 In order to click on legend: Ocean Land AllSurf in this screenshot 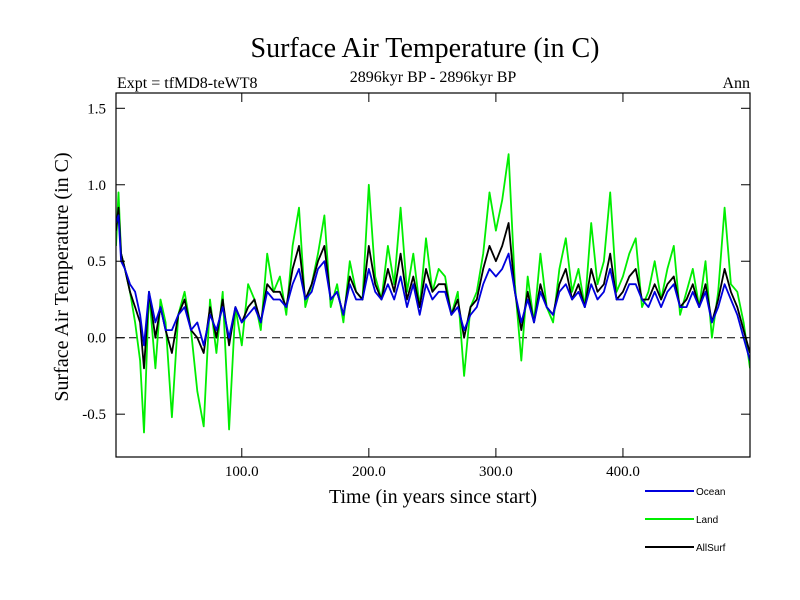, I will do `click(685, 520)`.